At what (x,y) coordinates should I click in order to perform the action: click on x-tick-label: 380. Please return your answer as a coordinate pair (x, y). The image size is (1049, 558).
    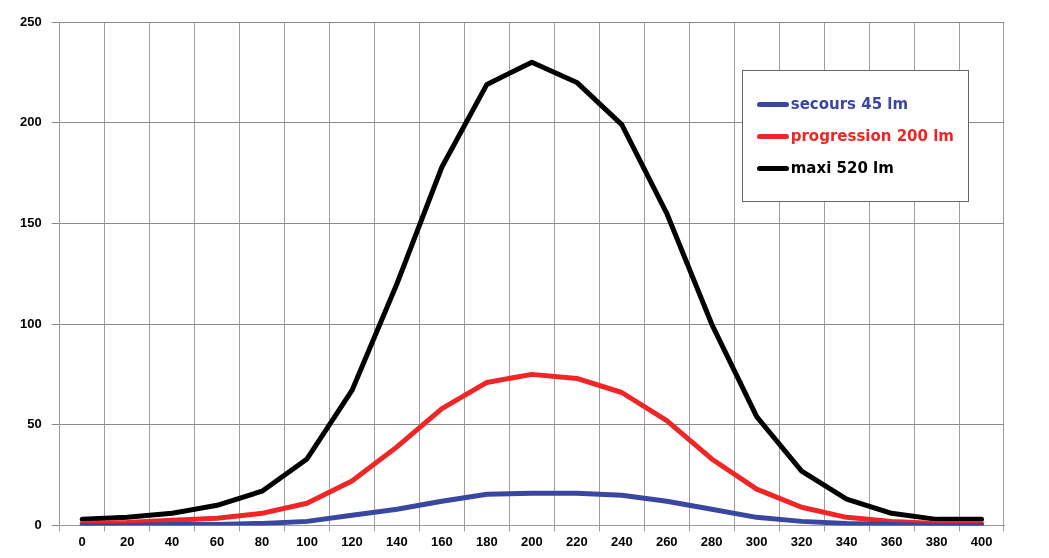
    Looking at the image, I should click on (936, 541).